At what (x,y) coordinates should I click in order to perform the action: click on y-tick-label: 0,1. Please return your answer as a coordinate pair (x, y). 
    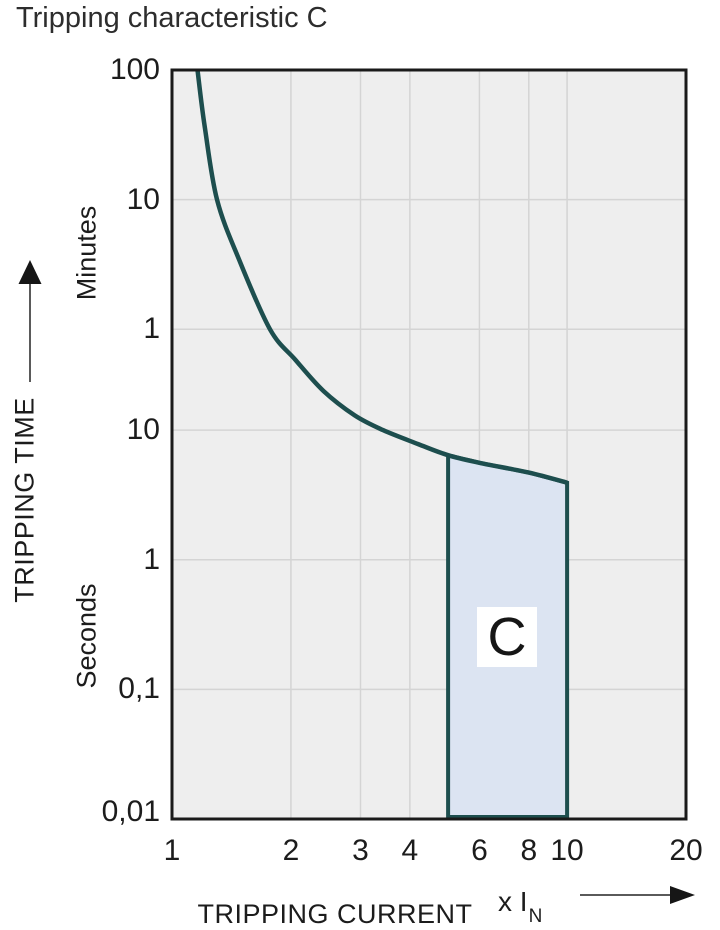
    Looking at the image, I should click on (139, 689).